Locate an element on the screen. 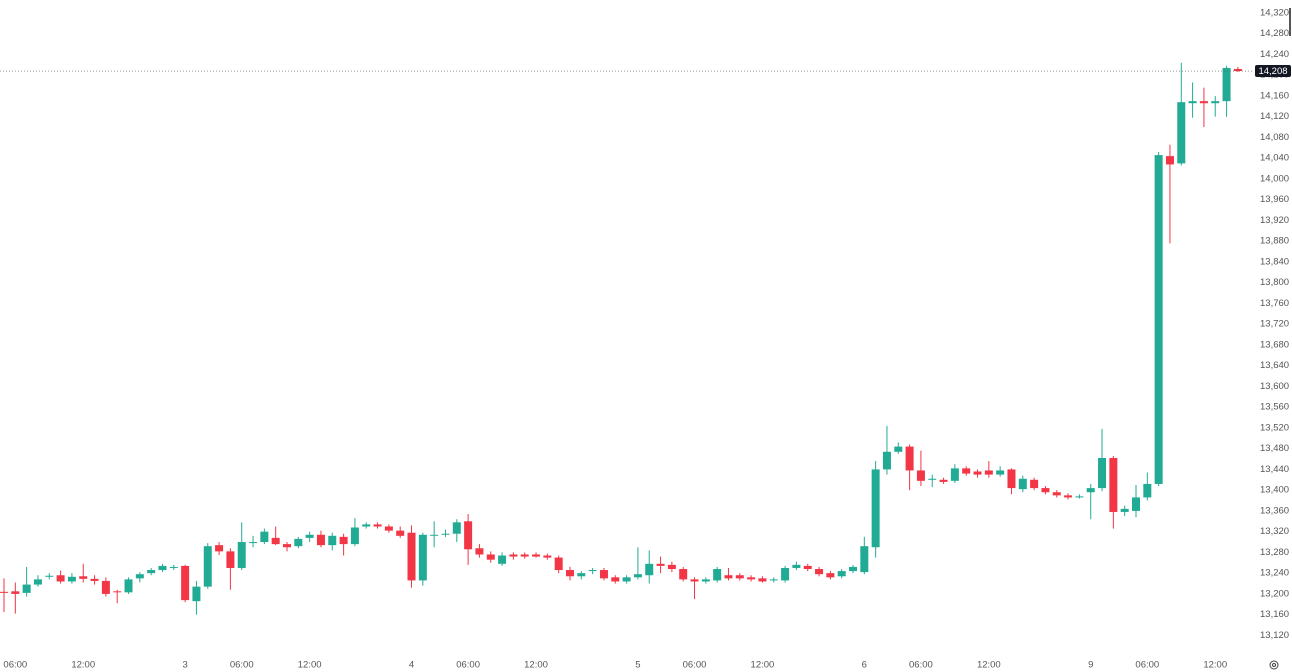 This screenshot has height=672, width=1292. y-tick-label: 14,040 is located at coordinates (1274, 158).